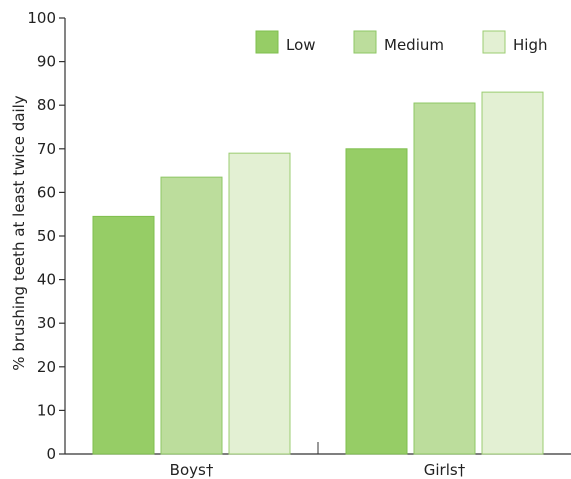 The image size is (571, 479). I want to click on y-tick-label: 60, so click(46, 192).